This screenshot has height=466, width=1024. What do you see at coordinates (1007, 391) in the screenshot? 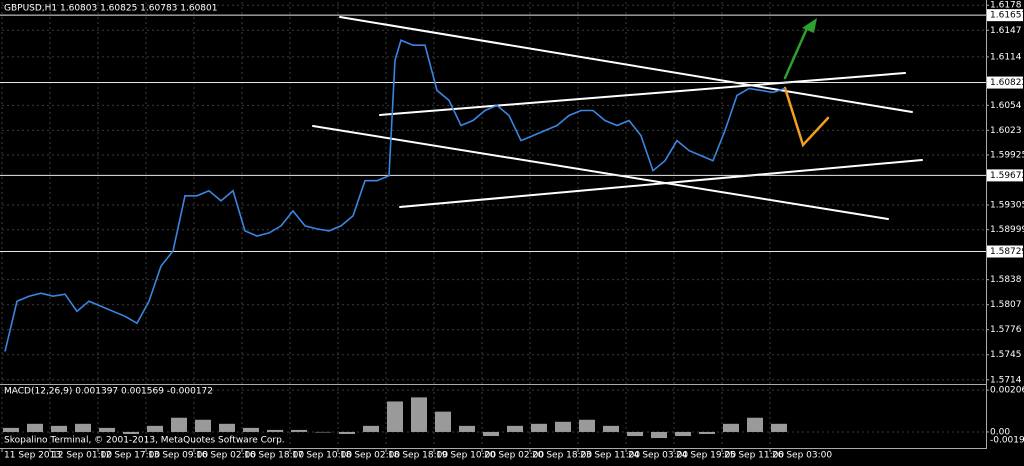
I see `y-tick-label: 0.00206` at bounding box center [1007, 391].